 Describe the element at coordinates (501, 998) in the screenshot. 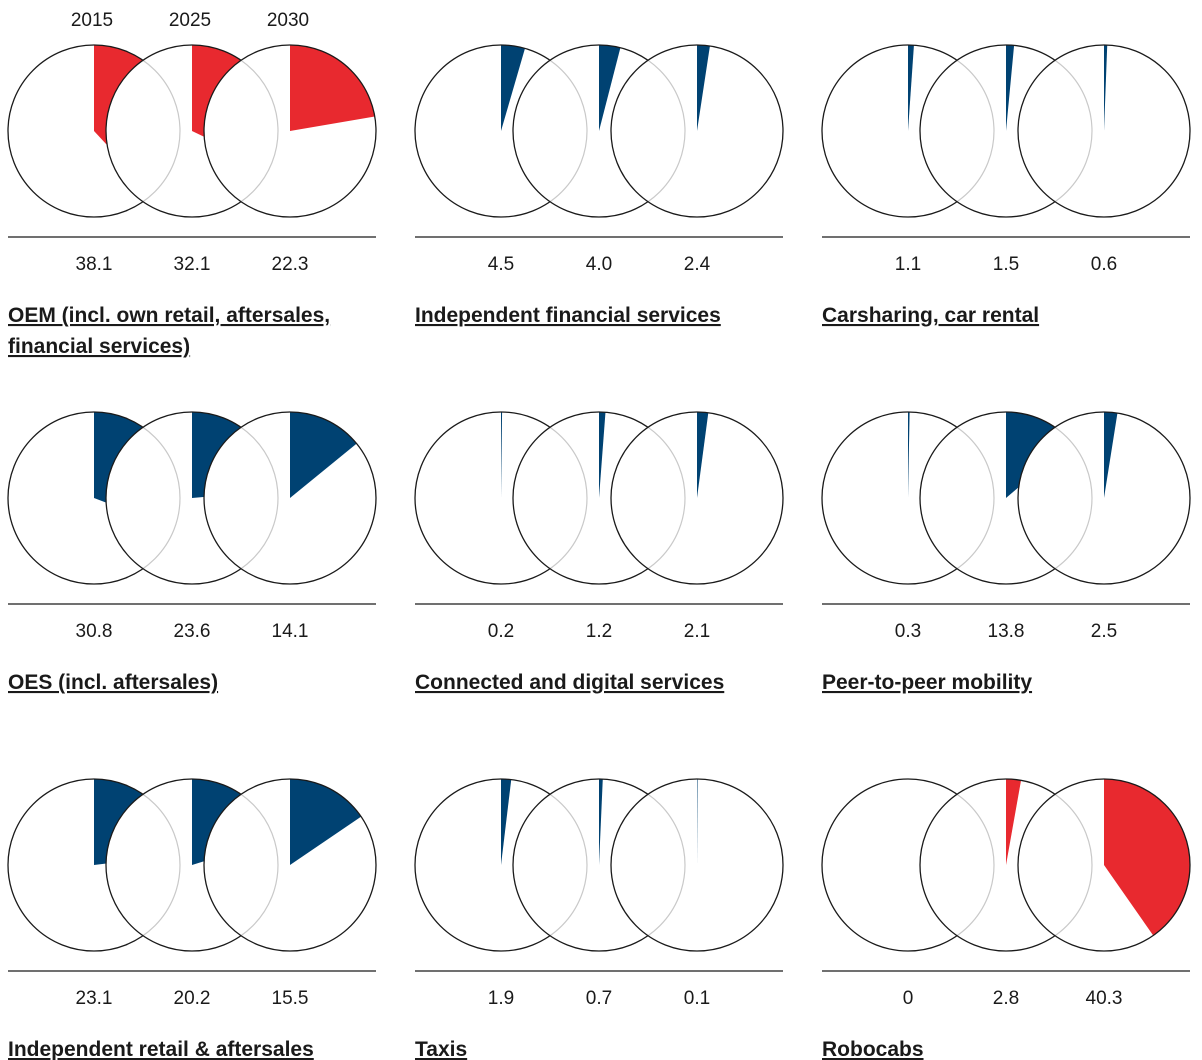

I see `value-label-2015: 1.9` at that location.